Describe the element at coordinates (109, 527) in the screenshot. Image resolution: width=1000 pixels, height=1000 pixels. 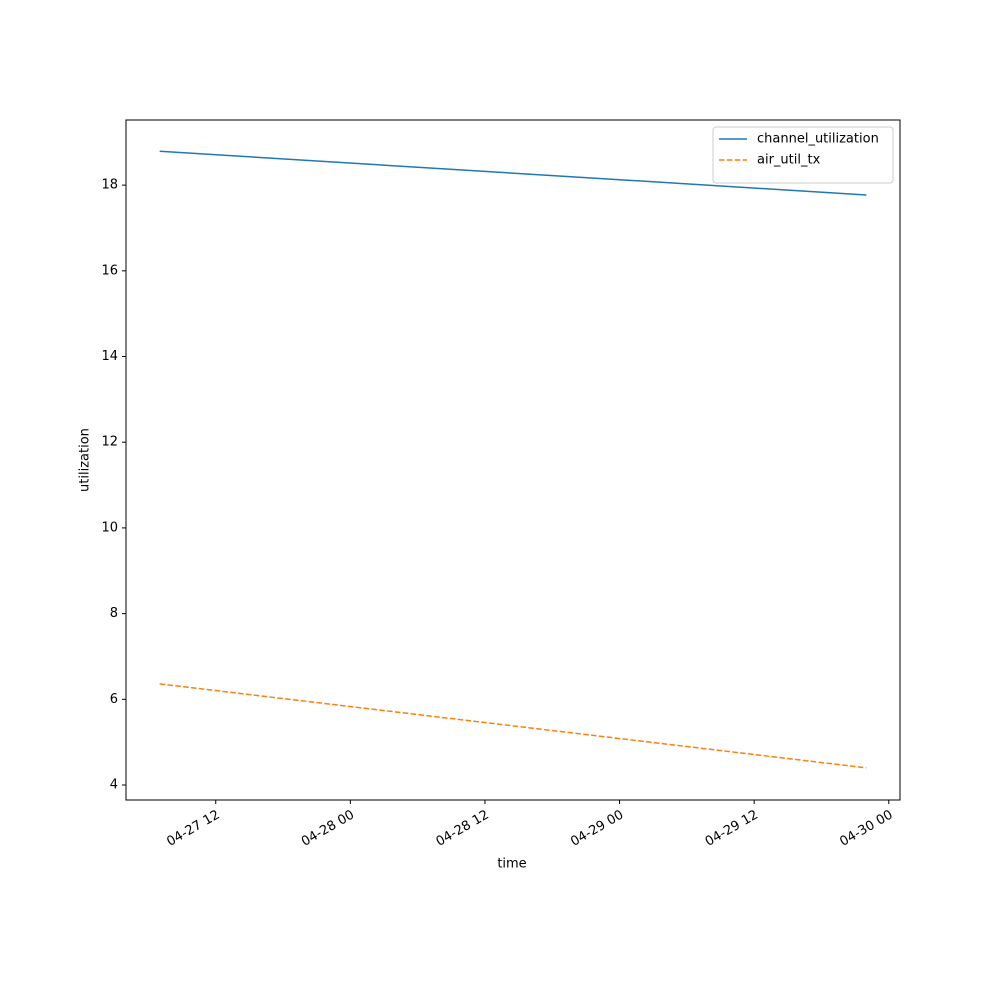
I see `y-tick-label: 10` at that location.